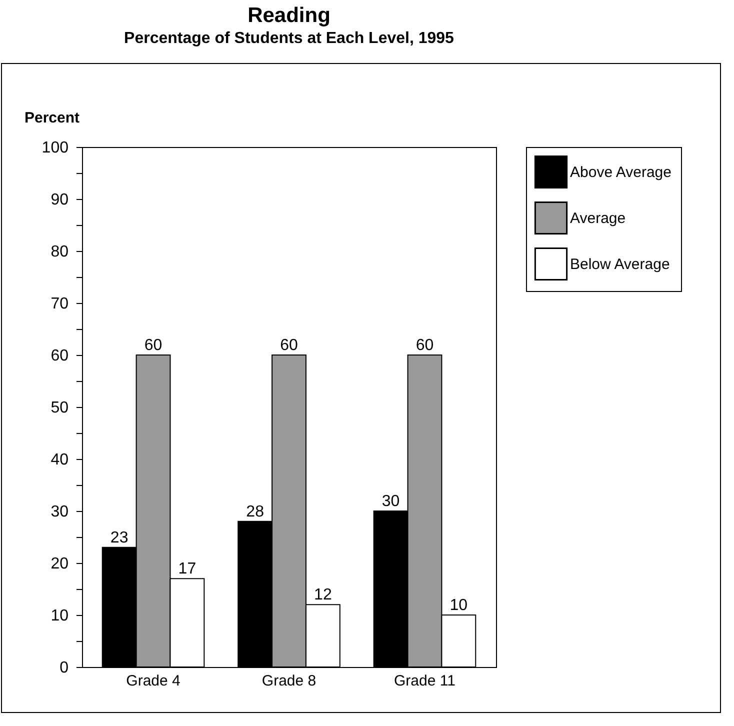 This screenshot has width=734, height=726. Describe the element at coordinates (64, 668) in the screenshot. I see `y-tick-label: 0` at that location.